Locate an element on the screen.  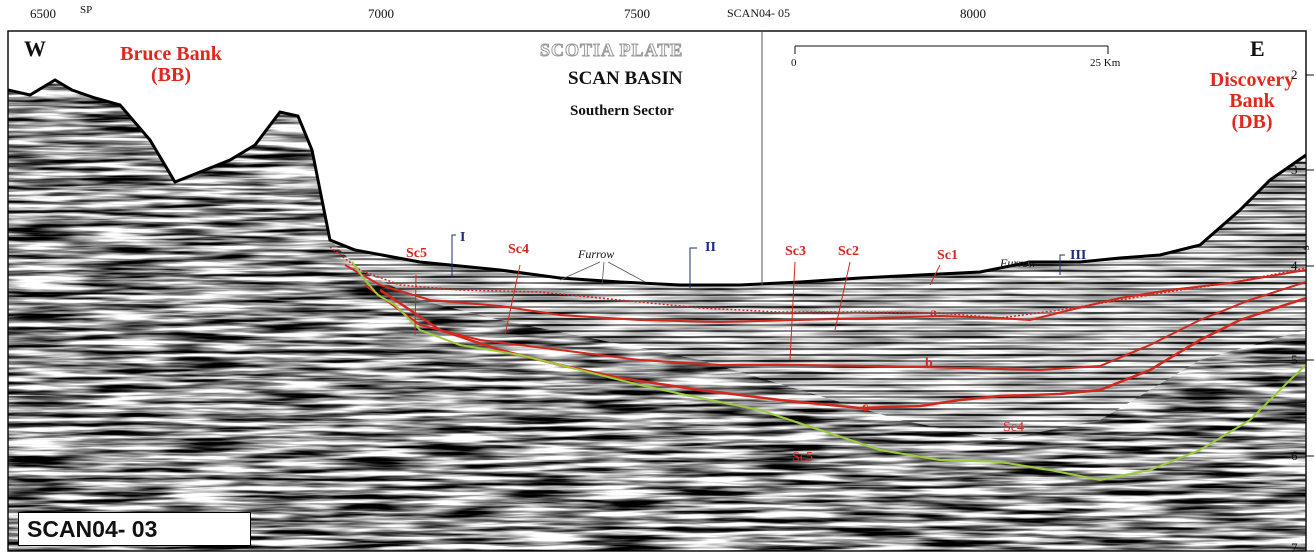
unit-sc4-label: Sc4 is located at coordinates (518, 249).